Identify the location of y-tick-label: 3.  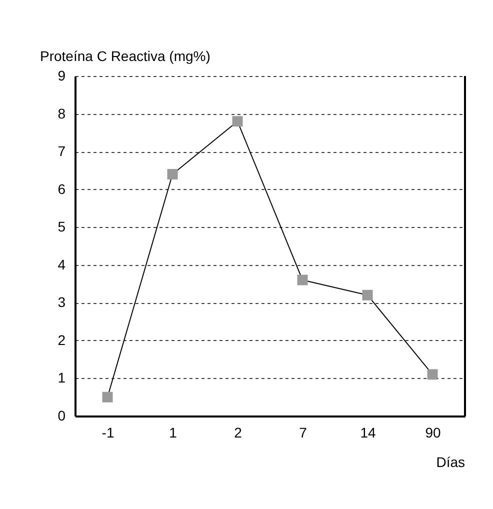
(62, 302).